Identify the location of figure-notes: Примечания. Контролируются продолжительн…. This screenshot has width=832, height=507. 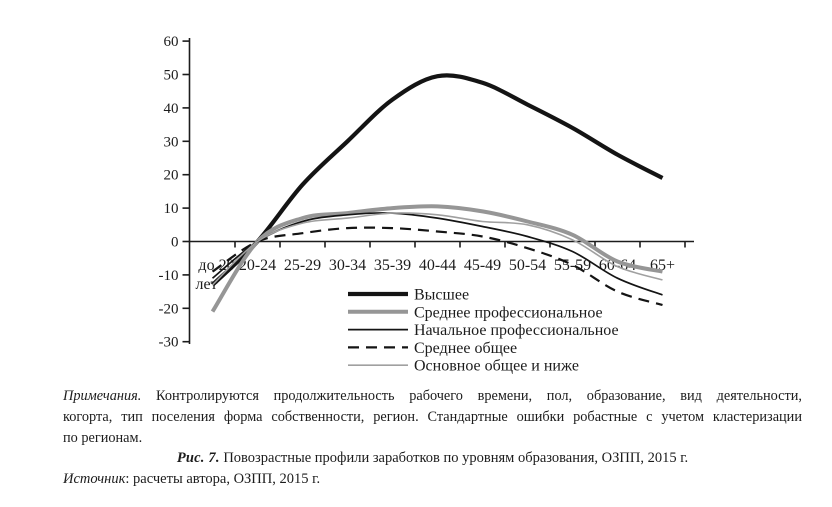
(432, 417).